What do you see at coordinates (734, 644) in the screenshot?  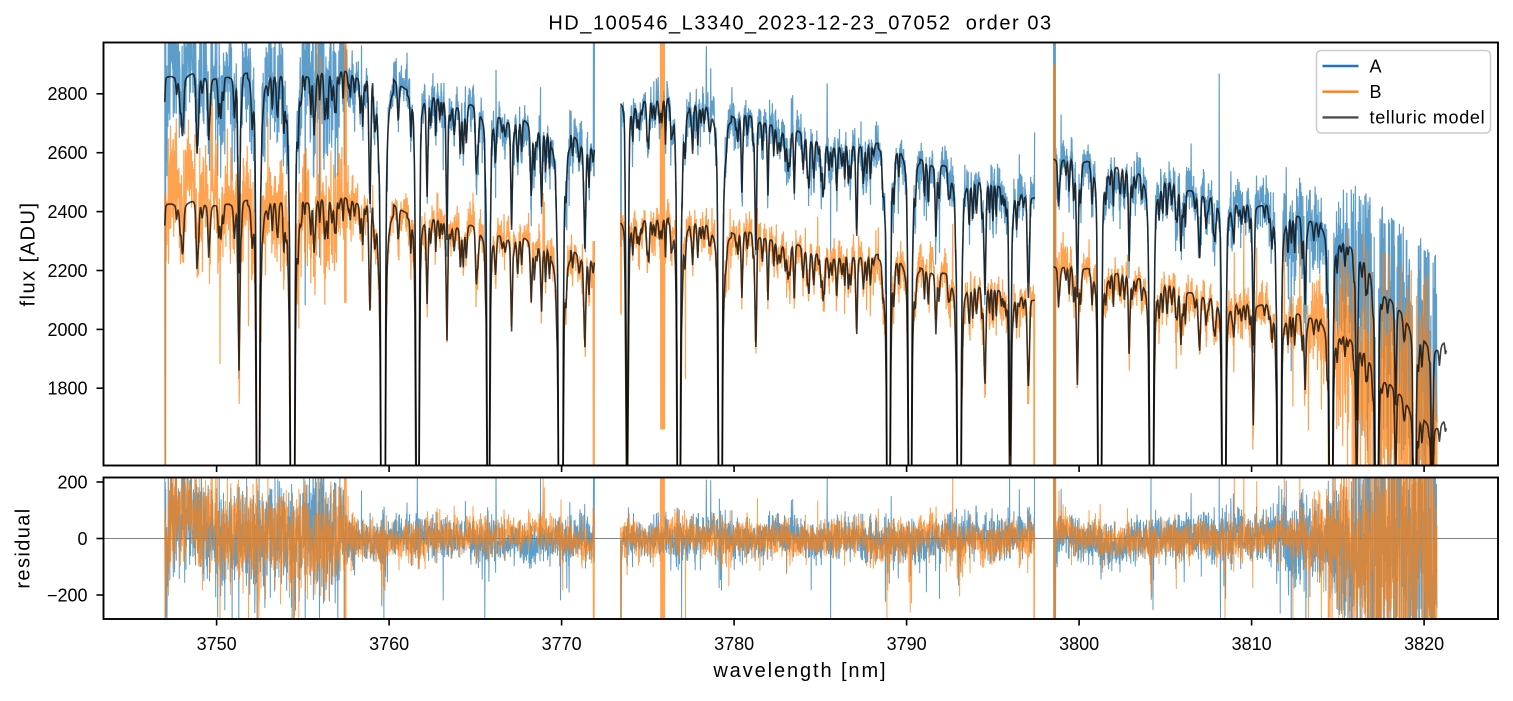 I see `svg-text: 3780` at bounding box center [734, 644].